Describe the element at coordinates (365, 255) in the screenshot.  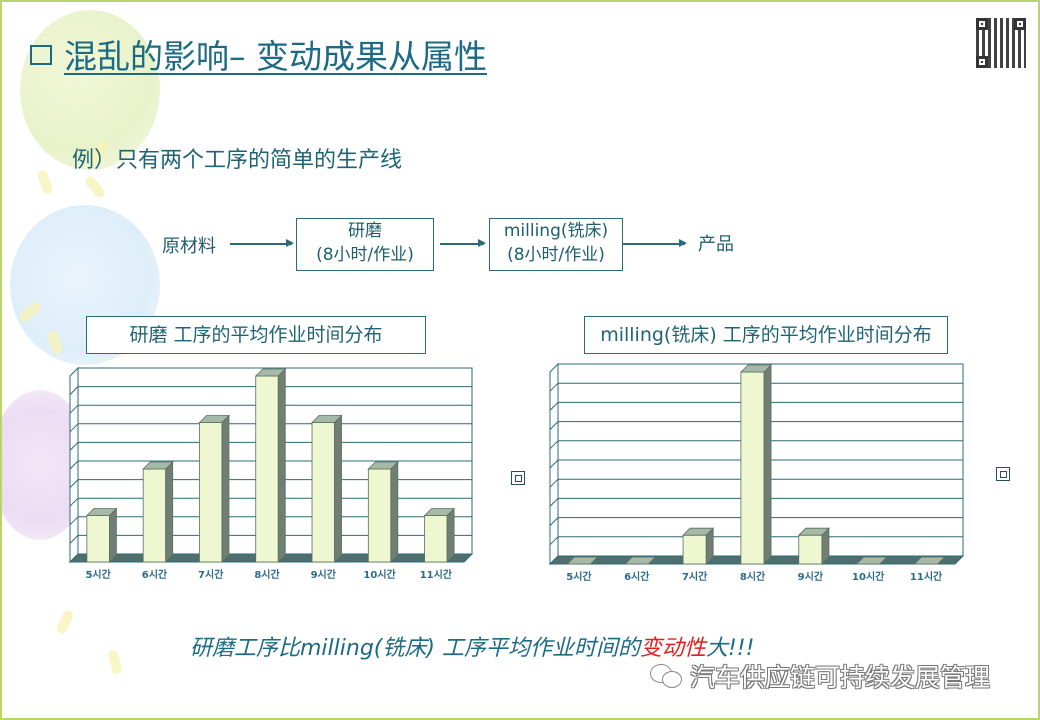
I see `process-grinding-time: (8小时/作业)` at that location.